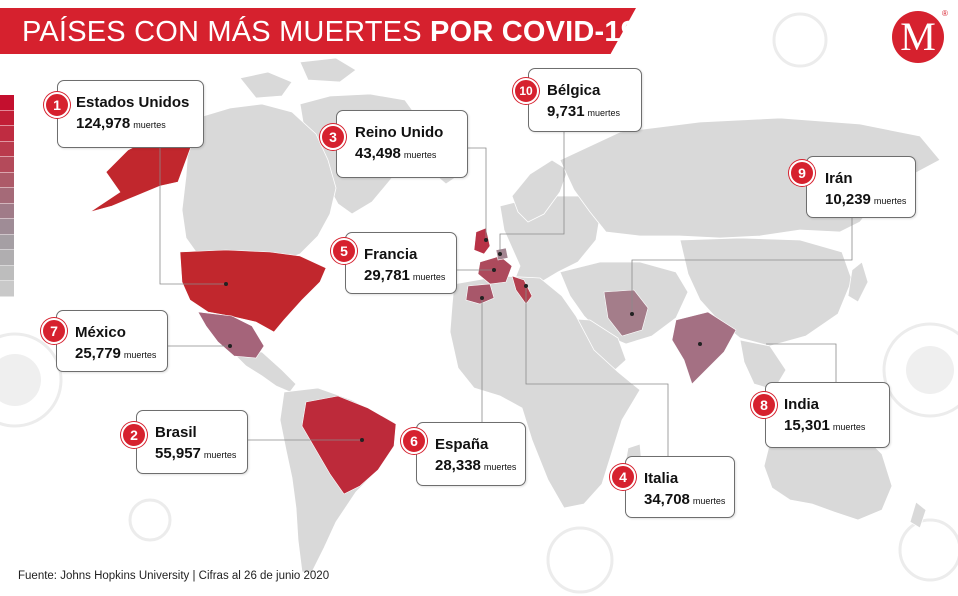  Describe the element at coordinates (839, 178) in the screenshot. I see `country-name: Irán` at that location.